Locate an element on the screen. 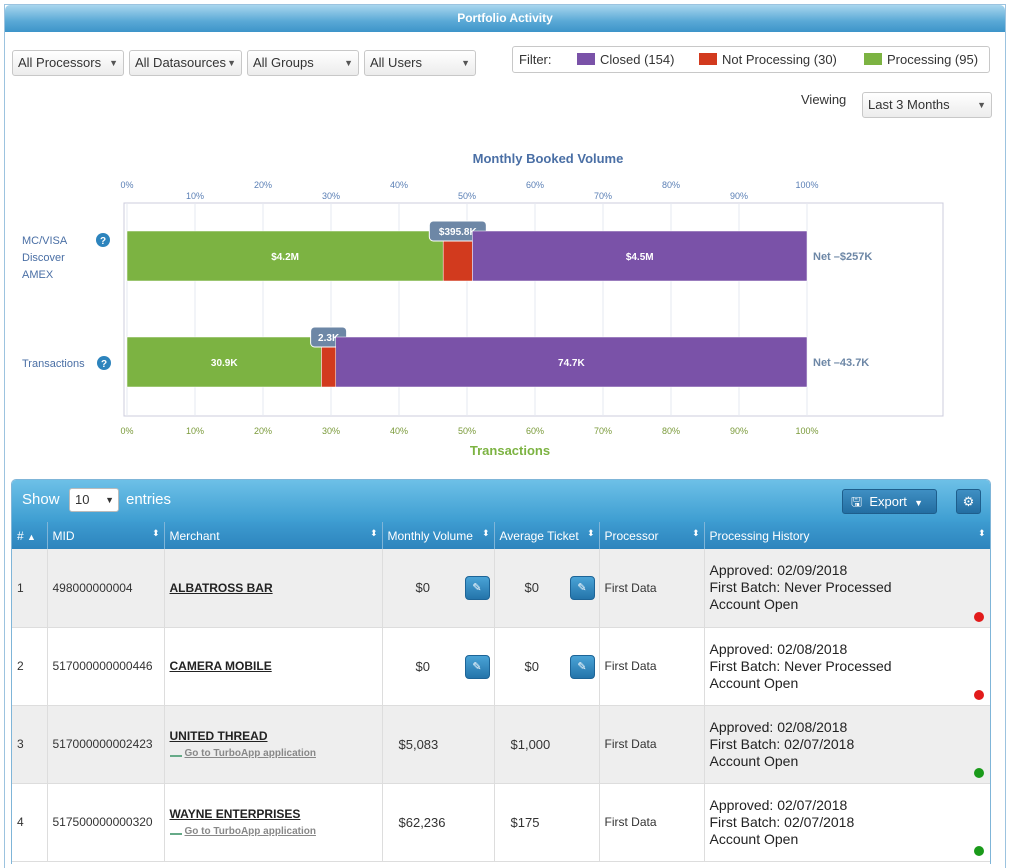 This screenshot has width=1010, height=868. column-header-number: # ▲ is located at coordinates (30, 535).